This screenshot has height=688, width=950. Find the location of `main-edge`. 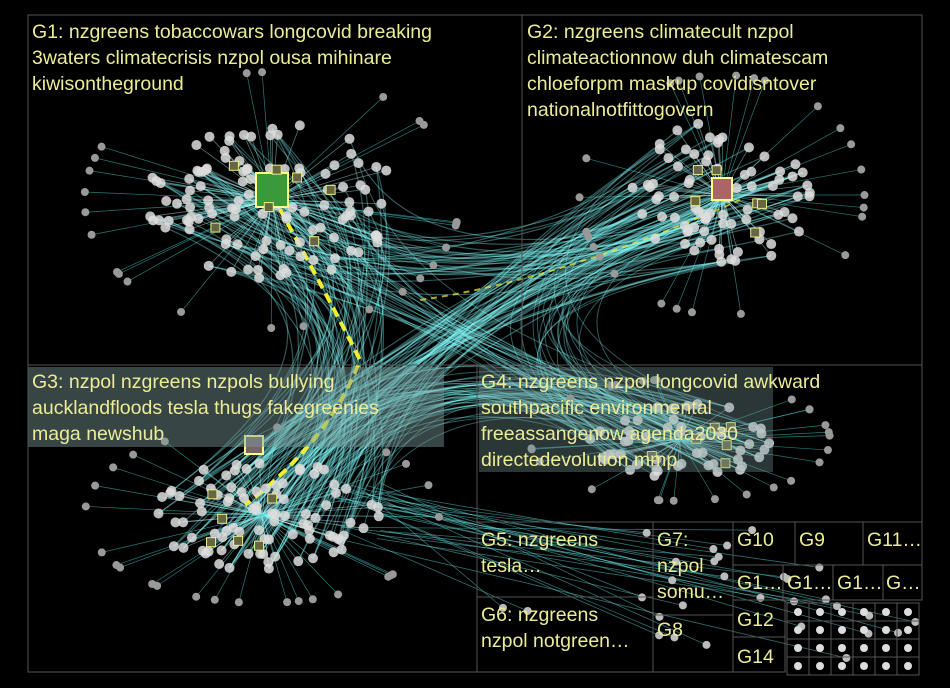

main-edge is located at coordinates (580, 250).